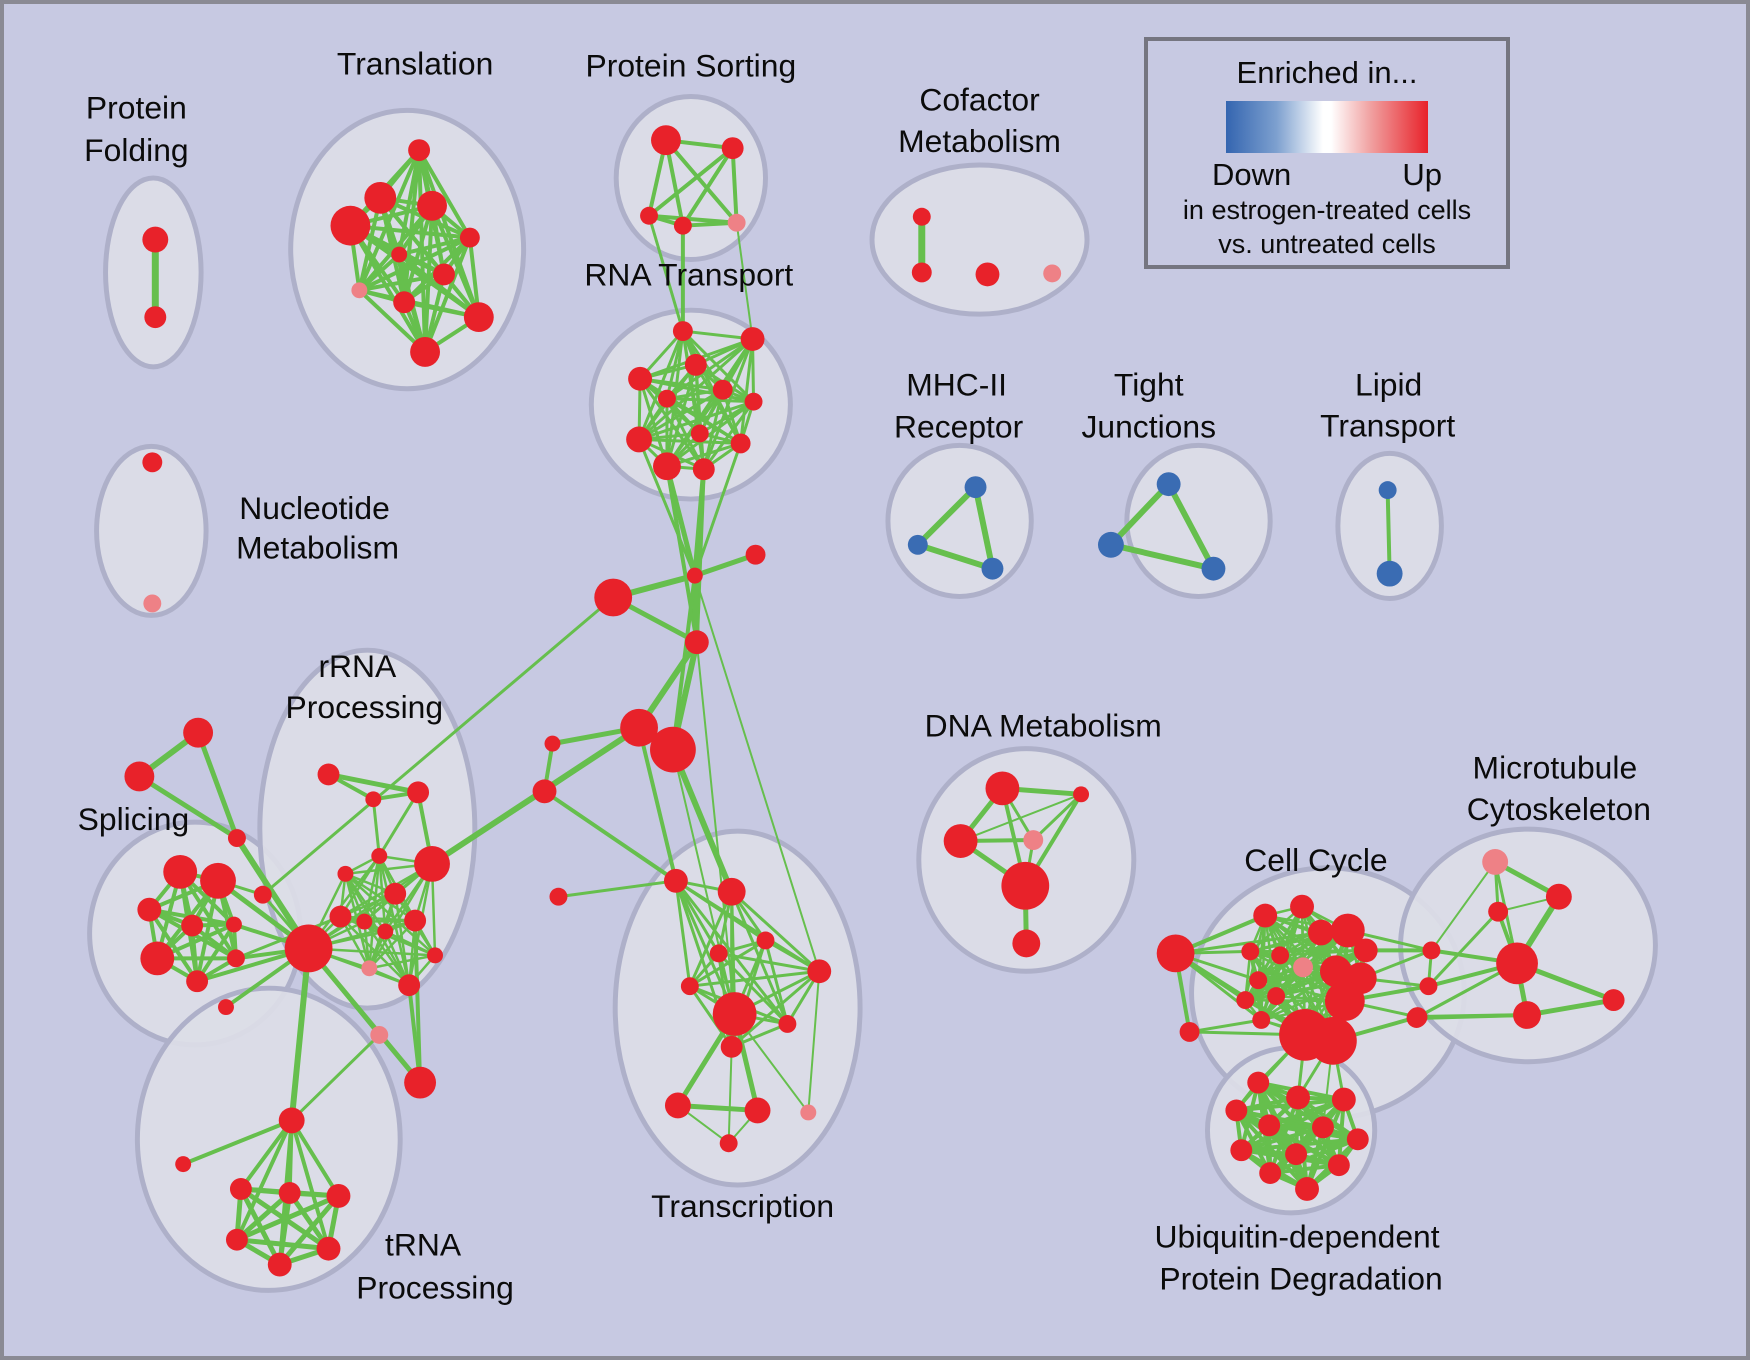 This screenshot has width=1750, height=1360. I want to click on node-tc10, so click(677, 1105).